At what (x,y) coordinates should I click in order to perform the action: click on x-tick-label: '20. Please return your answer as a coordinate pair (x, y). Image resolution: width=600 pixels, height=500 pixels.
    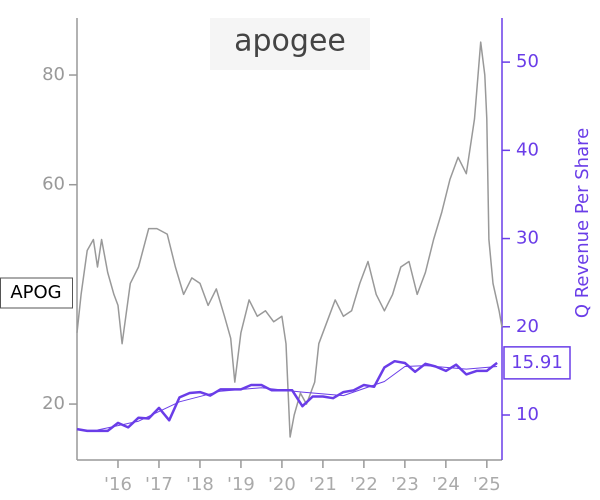
    Looking at the image, I should click on (282, 484).